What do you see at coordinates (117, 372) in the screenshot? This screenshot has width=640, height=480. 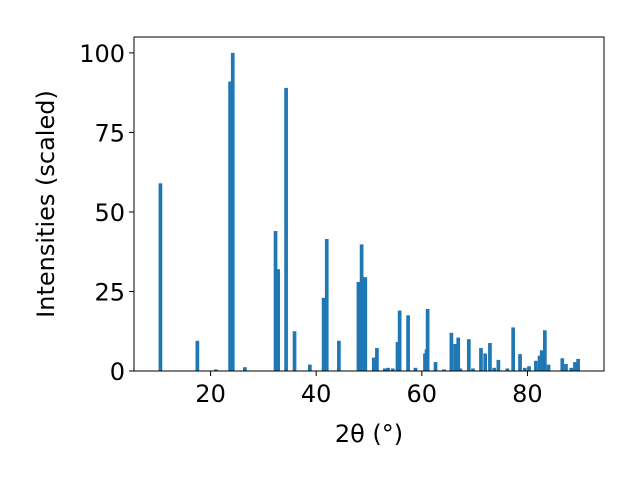 I see `y-tick-label: 0` at bounding box center [117, 372].